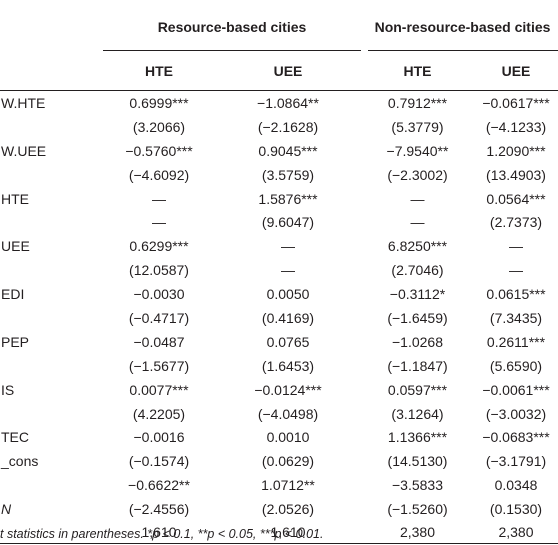  Describe the element at coordinates (288, 294) in the screenshot. I see `table-cell: 0.0050` at that location.